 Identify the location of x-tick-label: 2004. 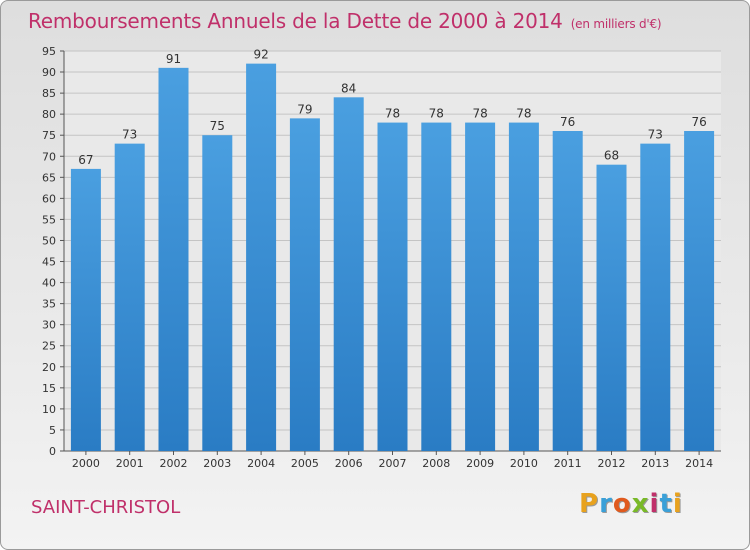
(261, 463).